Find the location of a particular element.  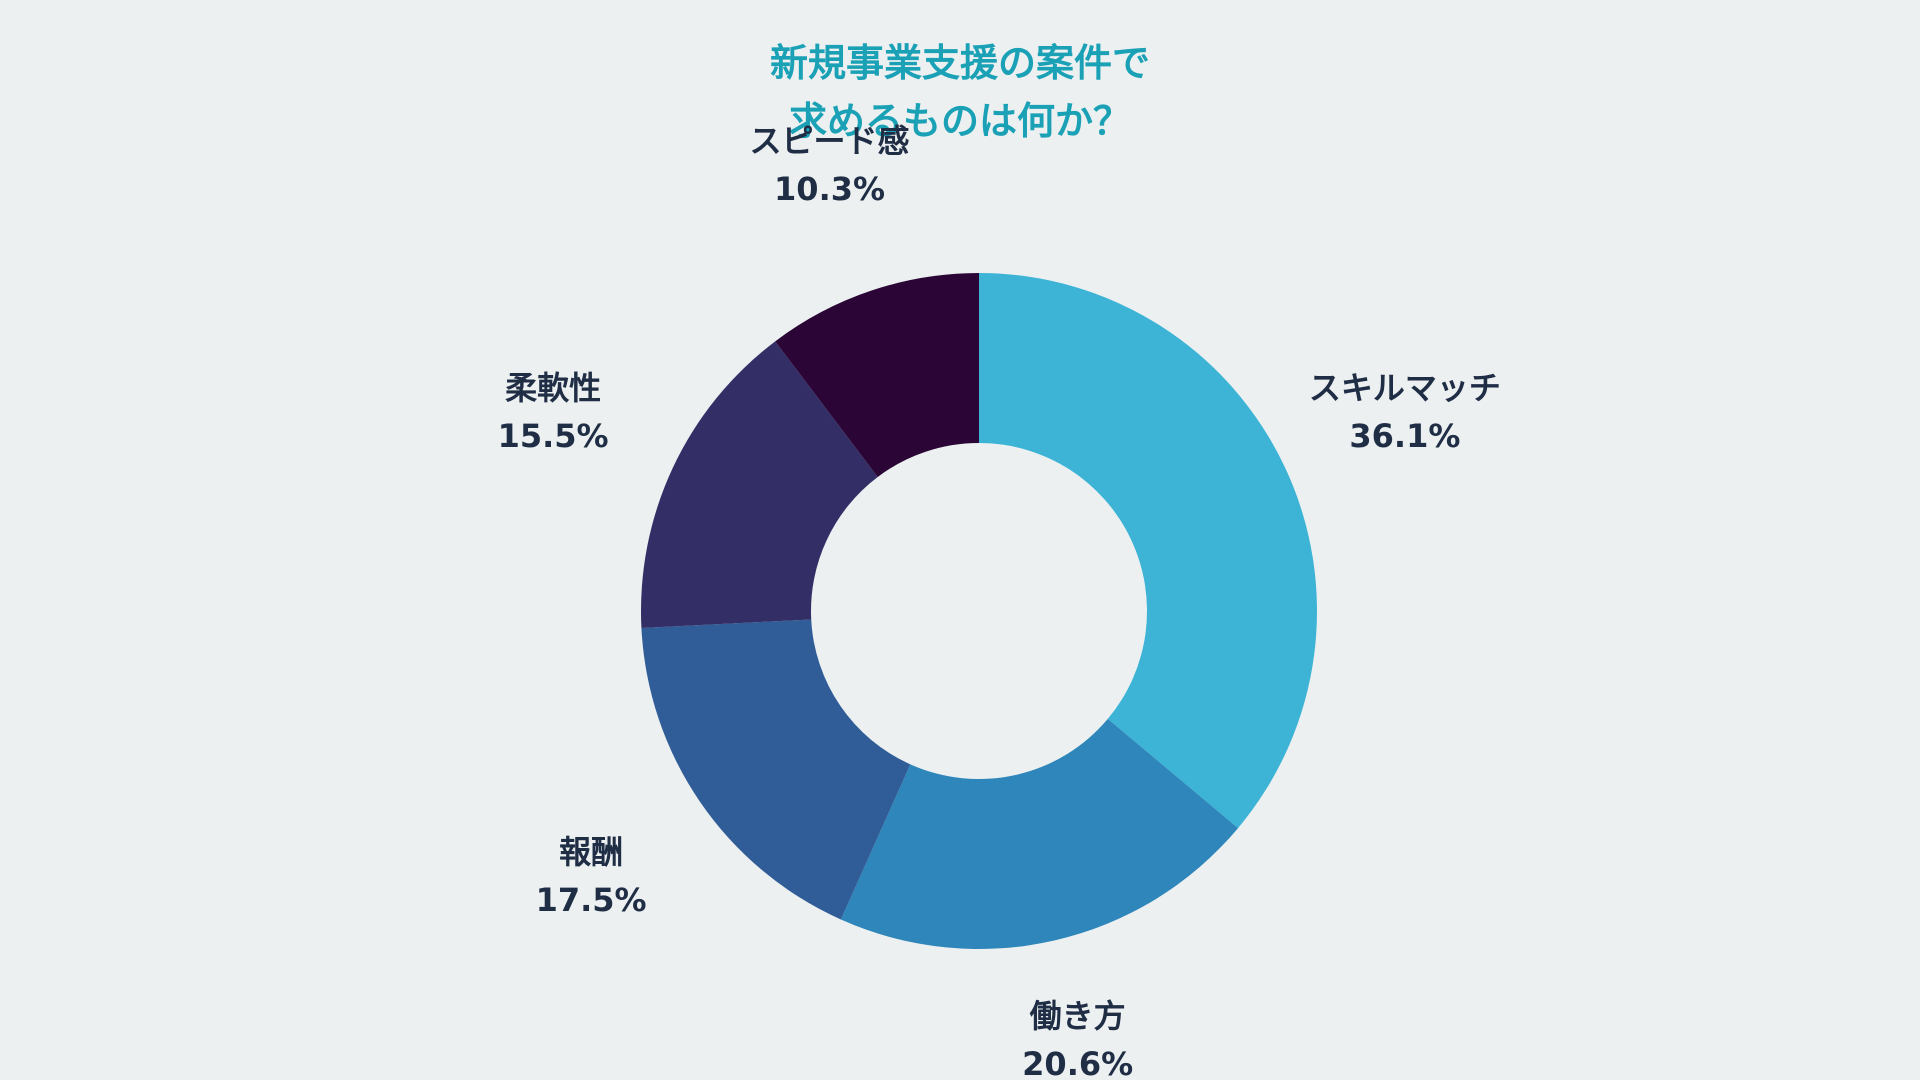

slice-label-name: 柔軟性 is located at coordinates (553, 388).